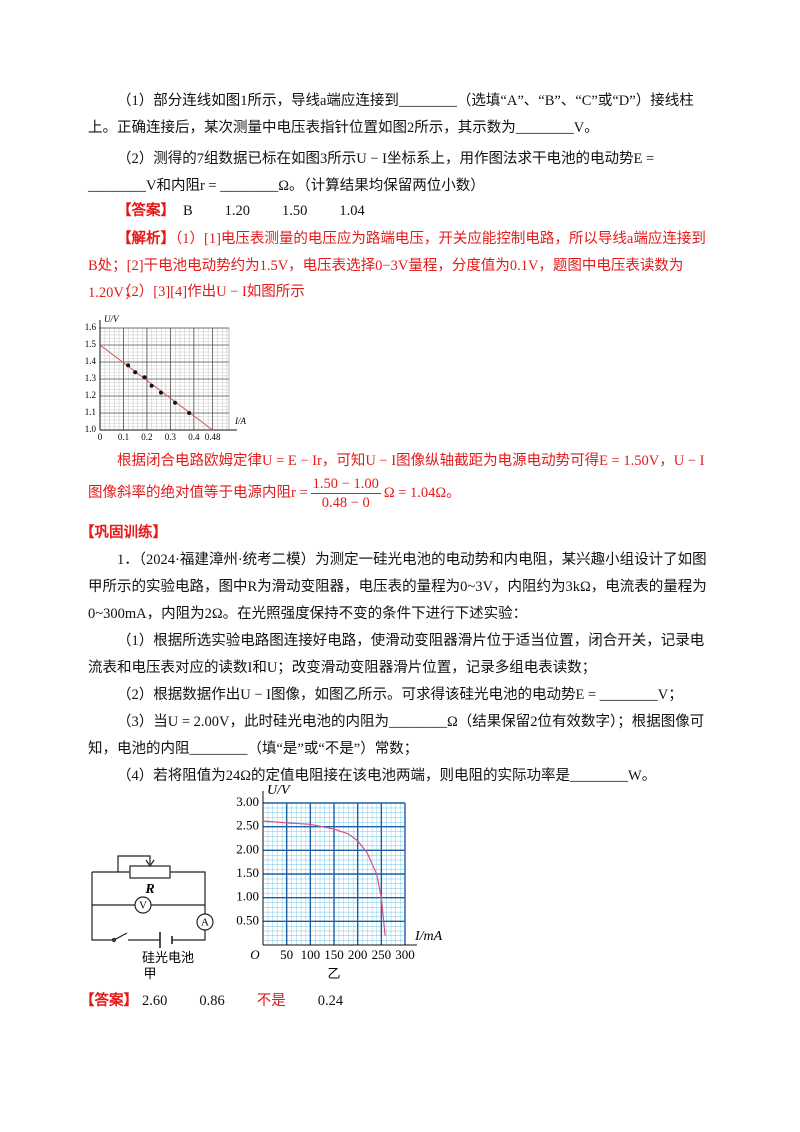 The image size is (800, 1132). I want to click on y-tick-label: 1.4, so click(91, 361).